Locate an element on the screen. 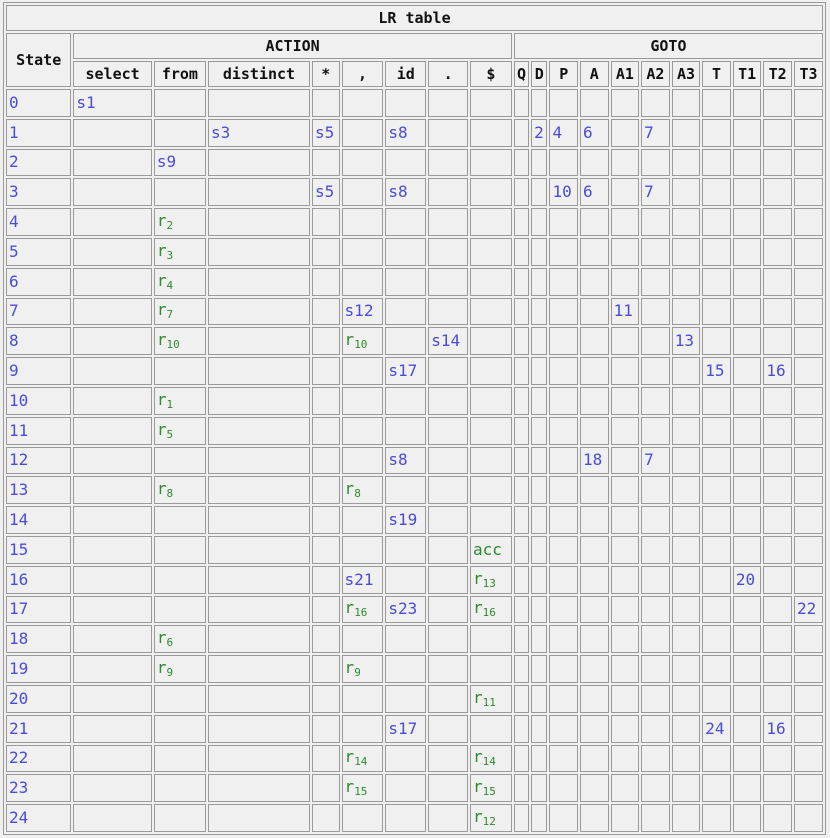 The height and width of the screenshot is (838, 830). action-cell: r7 is located at coordinates (179, 311).